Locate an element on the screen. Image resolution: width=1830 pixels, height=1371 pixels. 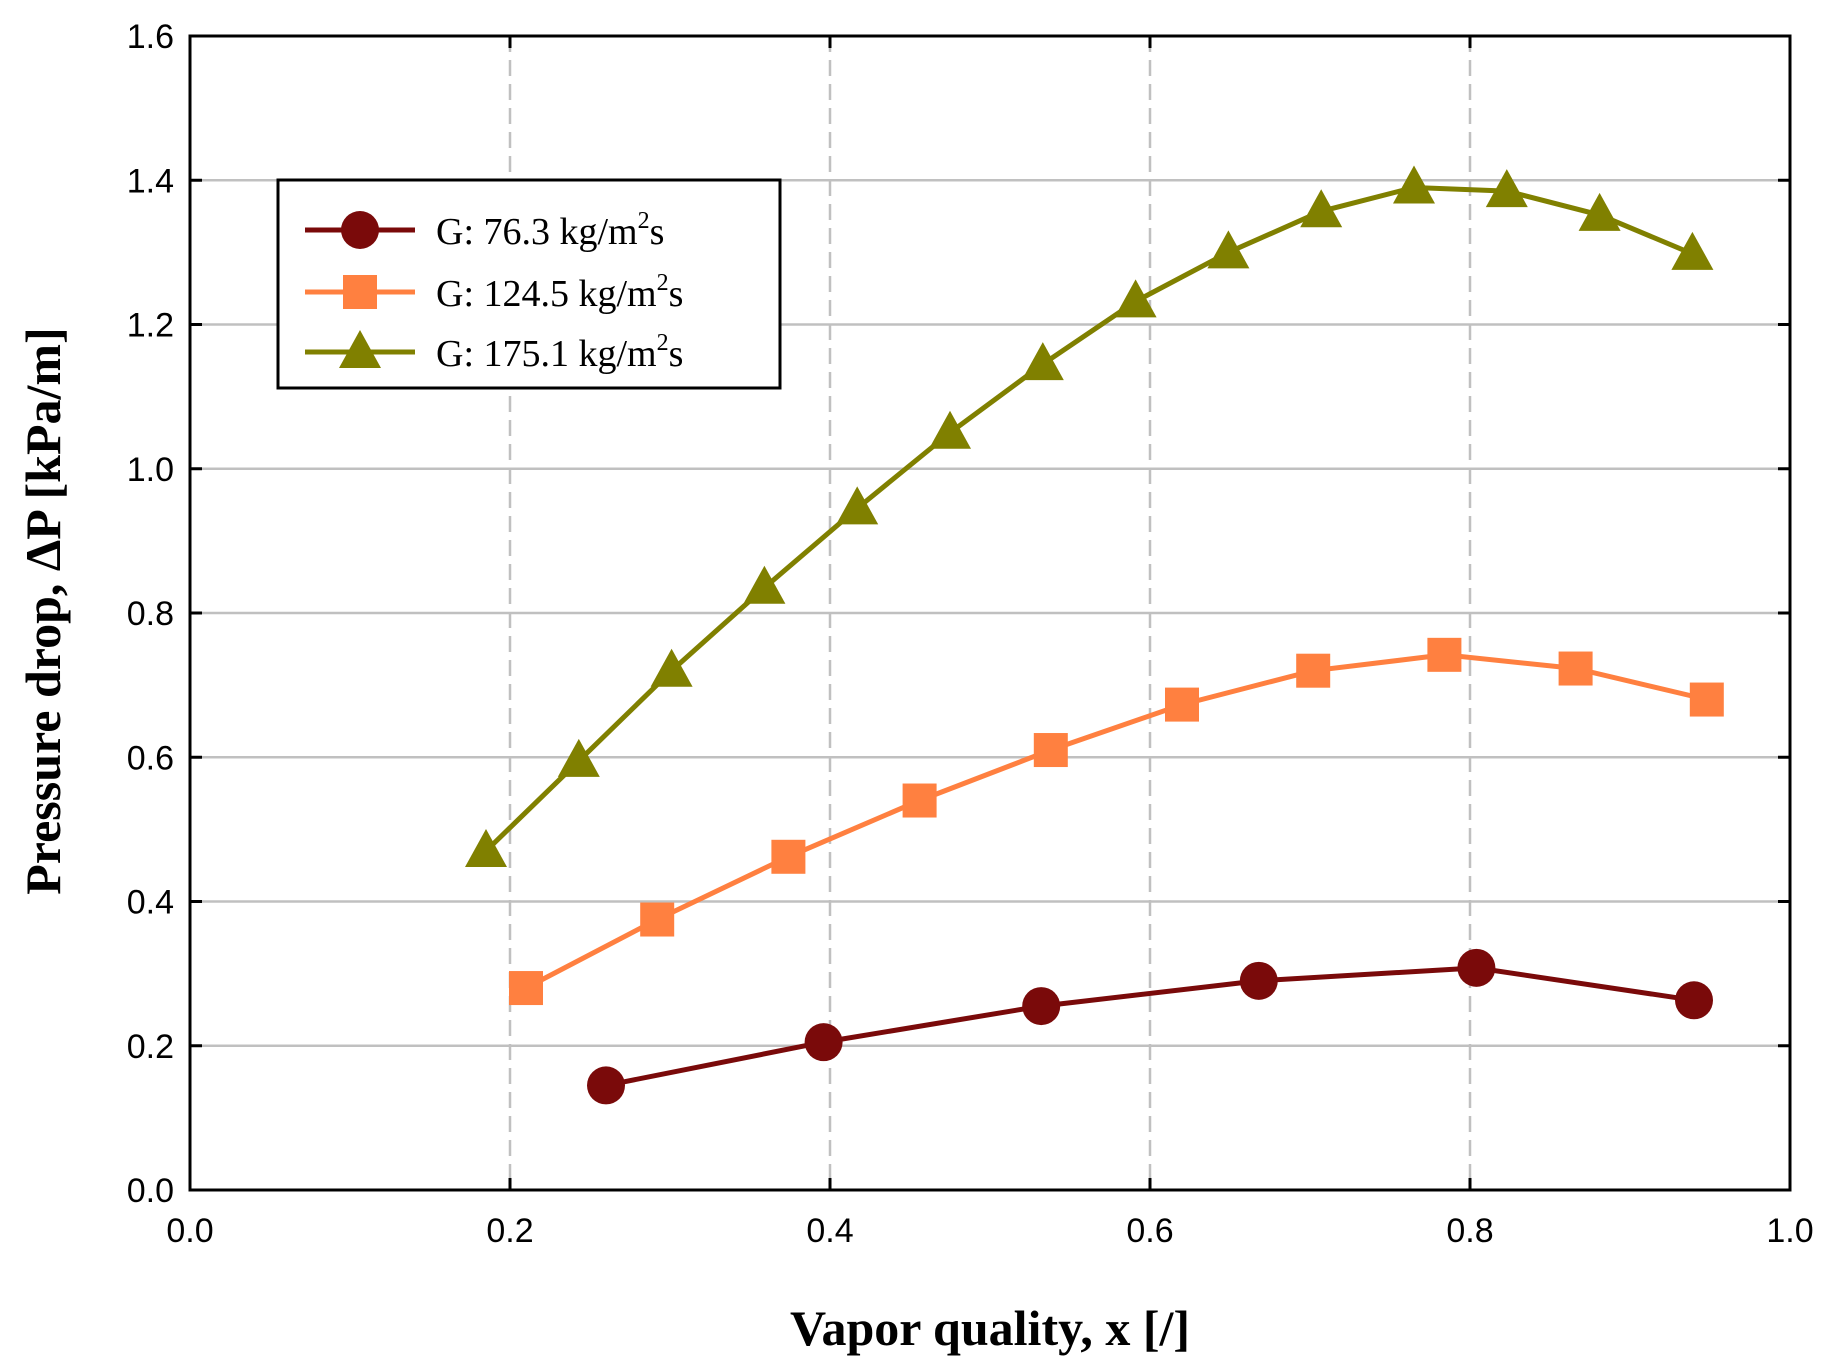
legend-label: G: 76.3 kg/m2s is located at coordinates (550, 230).